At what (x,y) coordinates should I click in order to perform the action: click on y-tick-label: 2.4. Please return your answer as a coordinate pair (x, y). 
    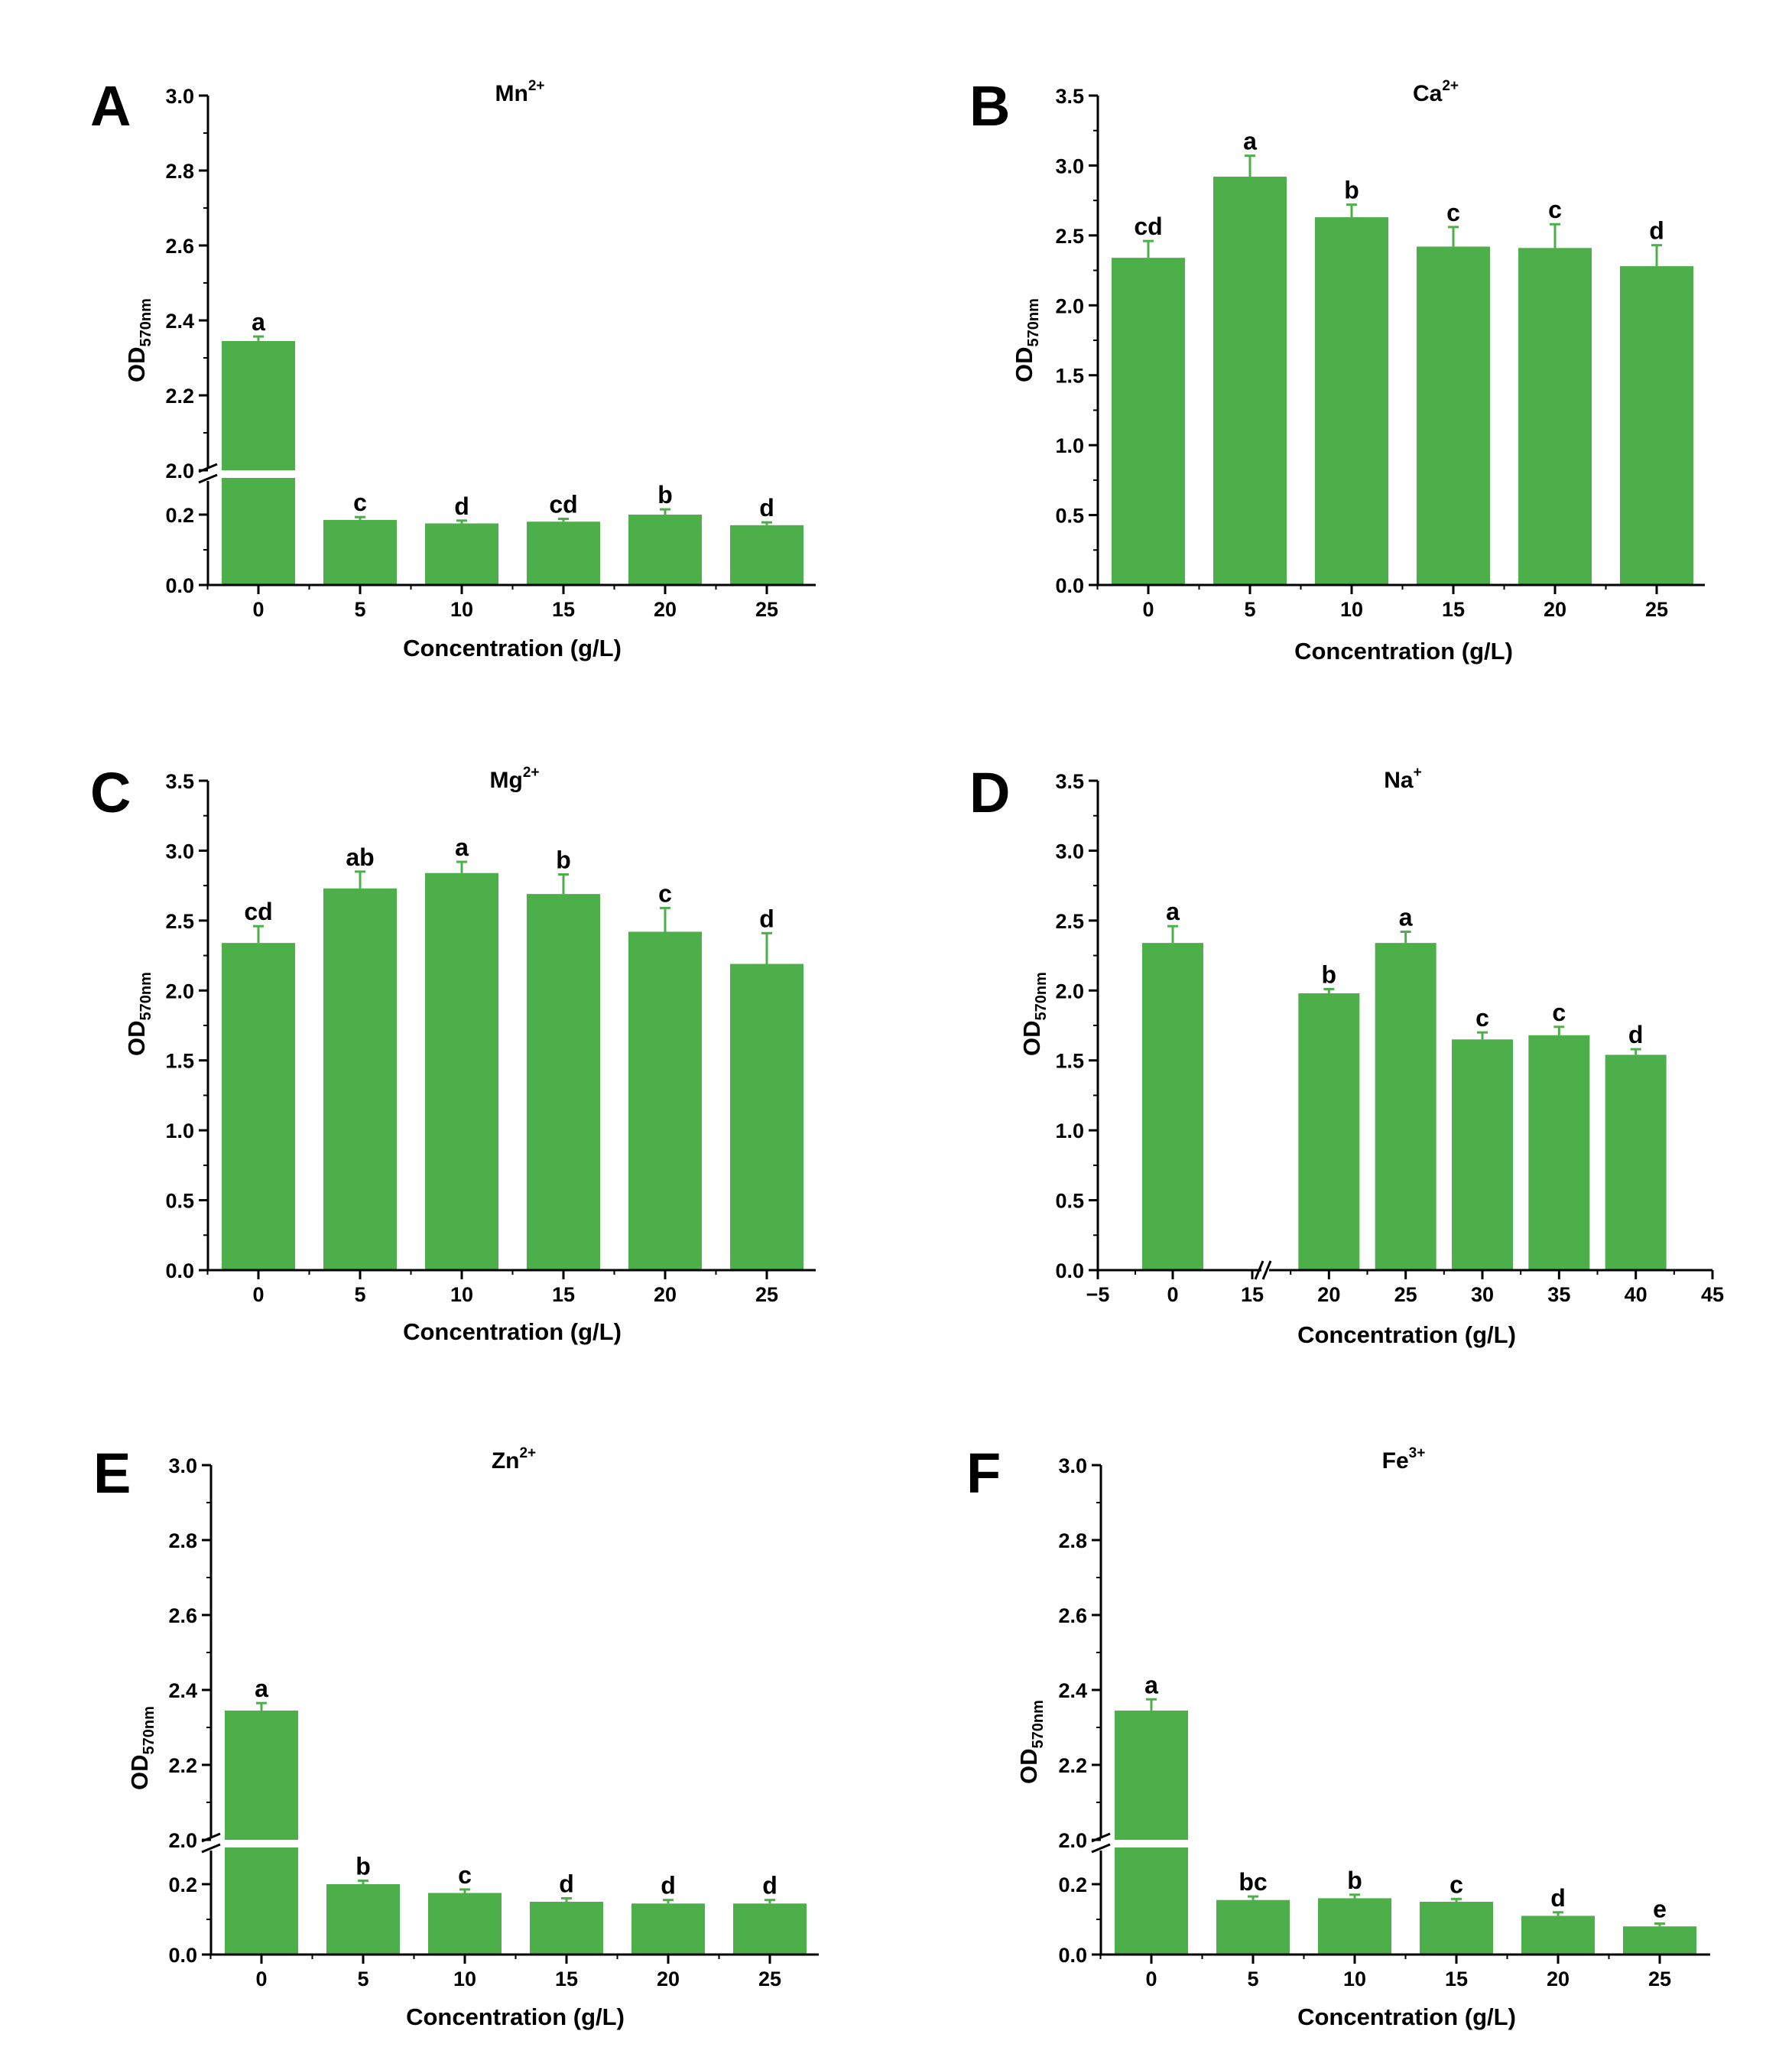
    Looking at the image, I should click on (1072, 1690).